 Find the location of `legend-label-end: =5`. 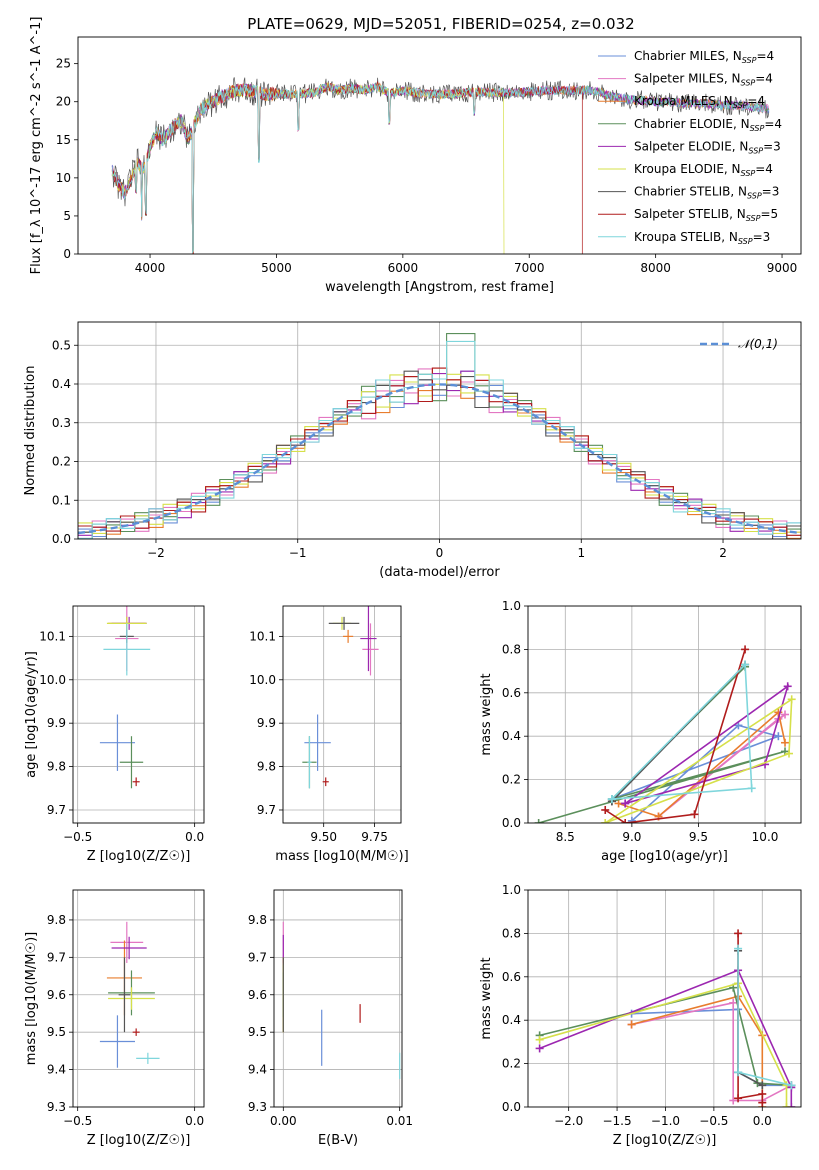

legend-label-end: =5 is located at coordinates (769, 214).